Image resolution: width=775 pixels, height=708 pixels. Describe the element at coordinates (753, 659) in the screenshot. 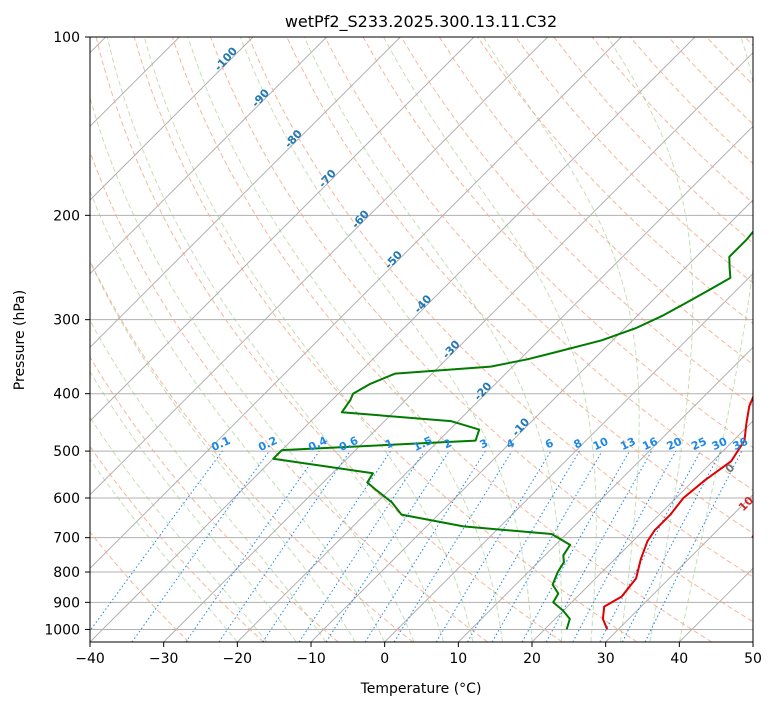

I see `x-tick-label: 50` at that location.